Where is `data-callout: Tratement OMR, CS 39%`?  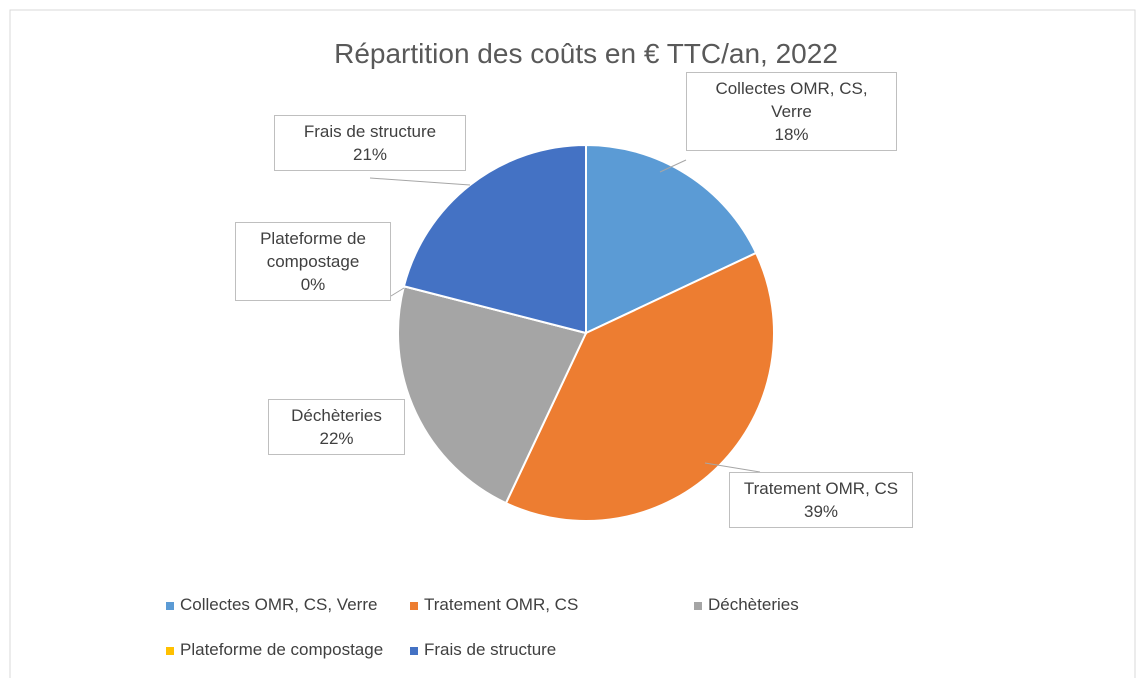 data-callout: Tratement OMR, CS 39% is located at coordinates (821, 500).